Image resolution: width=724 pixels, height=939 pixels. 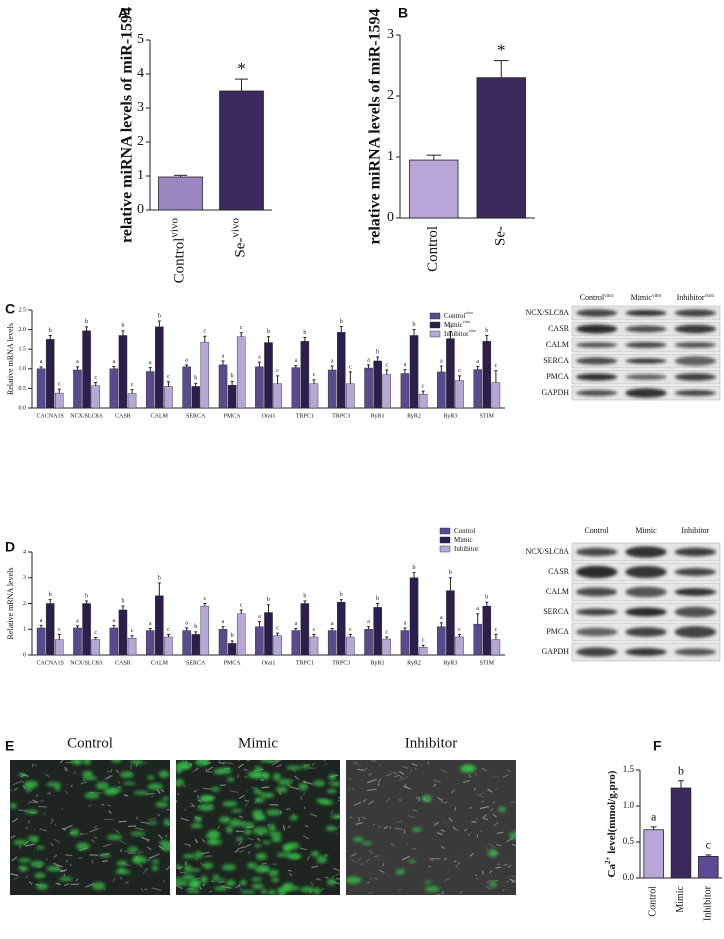 What do you see at coordinates (460, 332) in the screenshot?
I see `legend-label: Inhibitorvitro` at bounding box center [460, 332].